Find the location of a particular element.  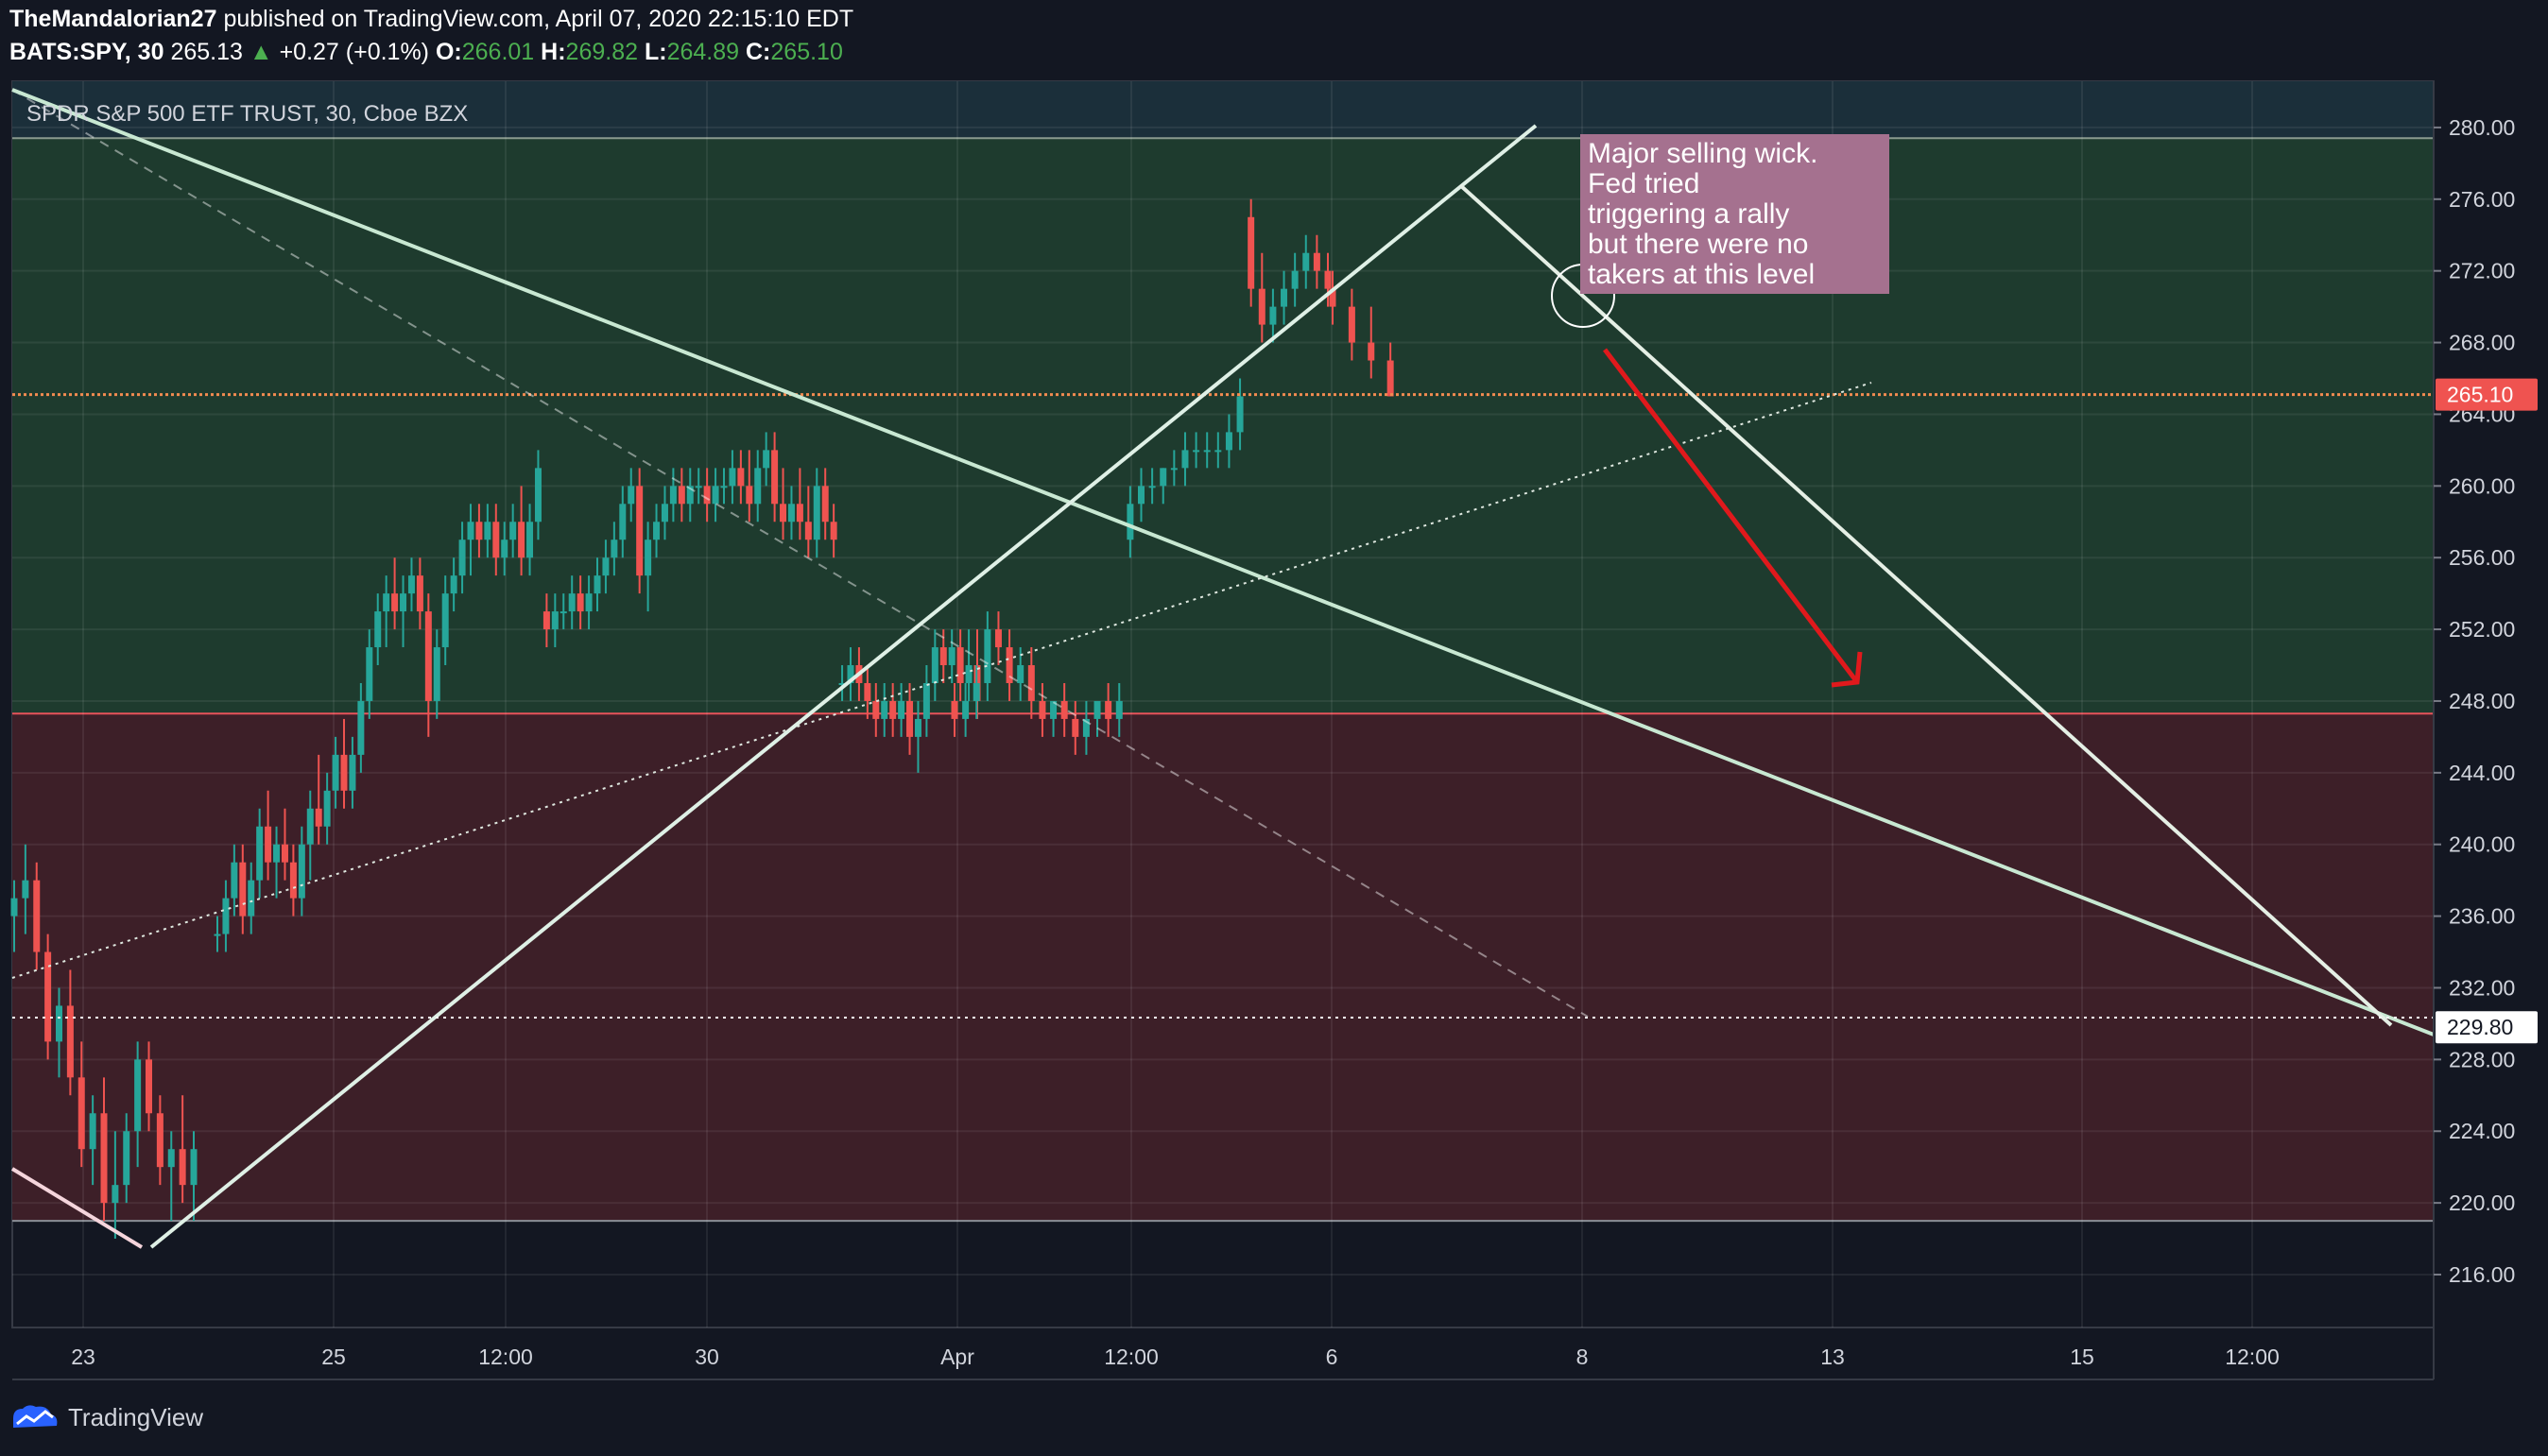

annotation-bg is located at coordinates (1734, 214).